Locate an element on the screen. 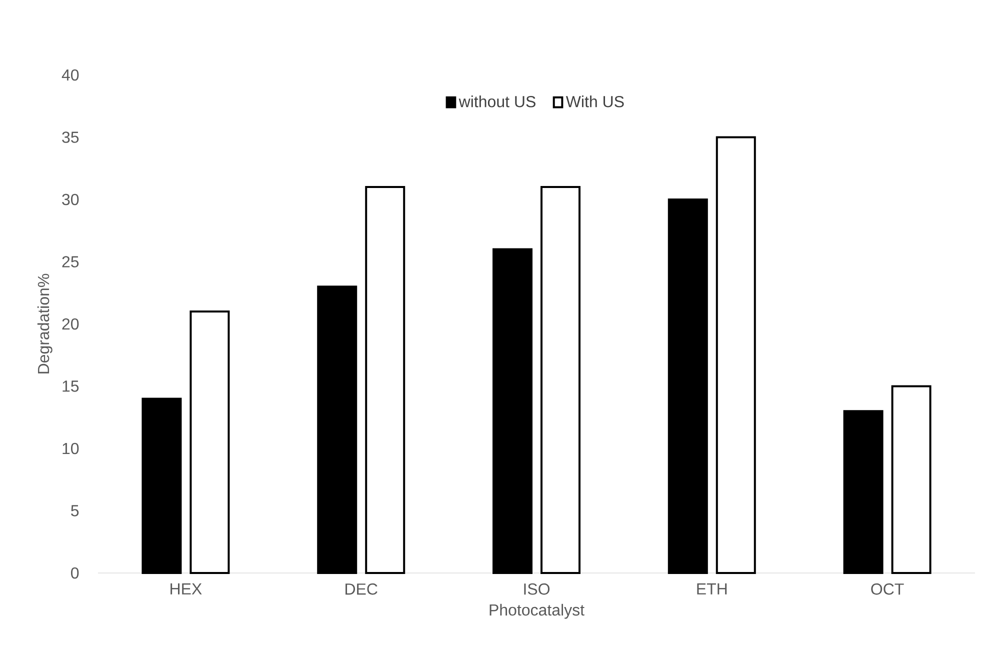  legend-label: without US is located at coordinates (497, 102).